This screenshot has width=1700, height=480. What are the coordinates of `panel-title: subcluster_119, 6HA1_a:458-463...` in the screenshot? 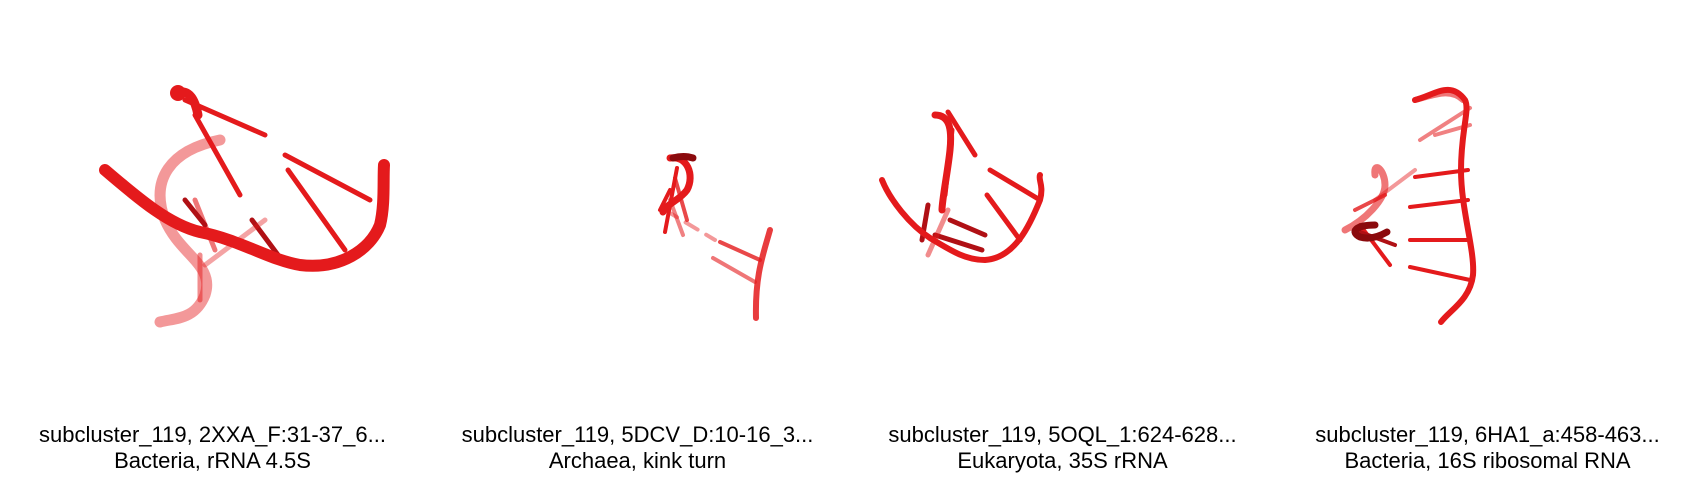 It's located at (1487, 434).